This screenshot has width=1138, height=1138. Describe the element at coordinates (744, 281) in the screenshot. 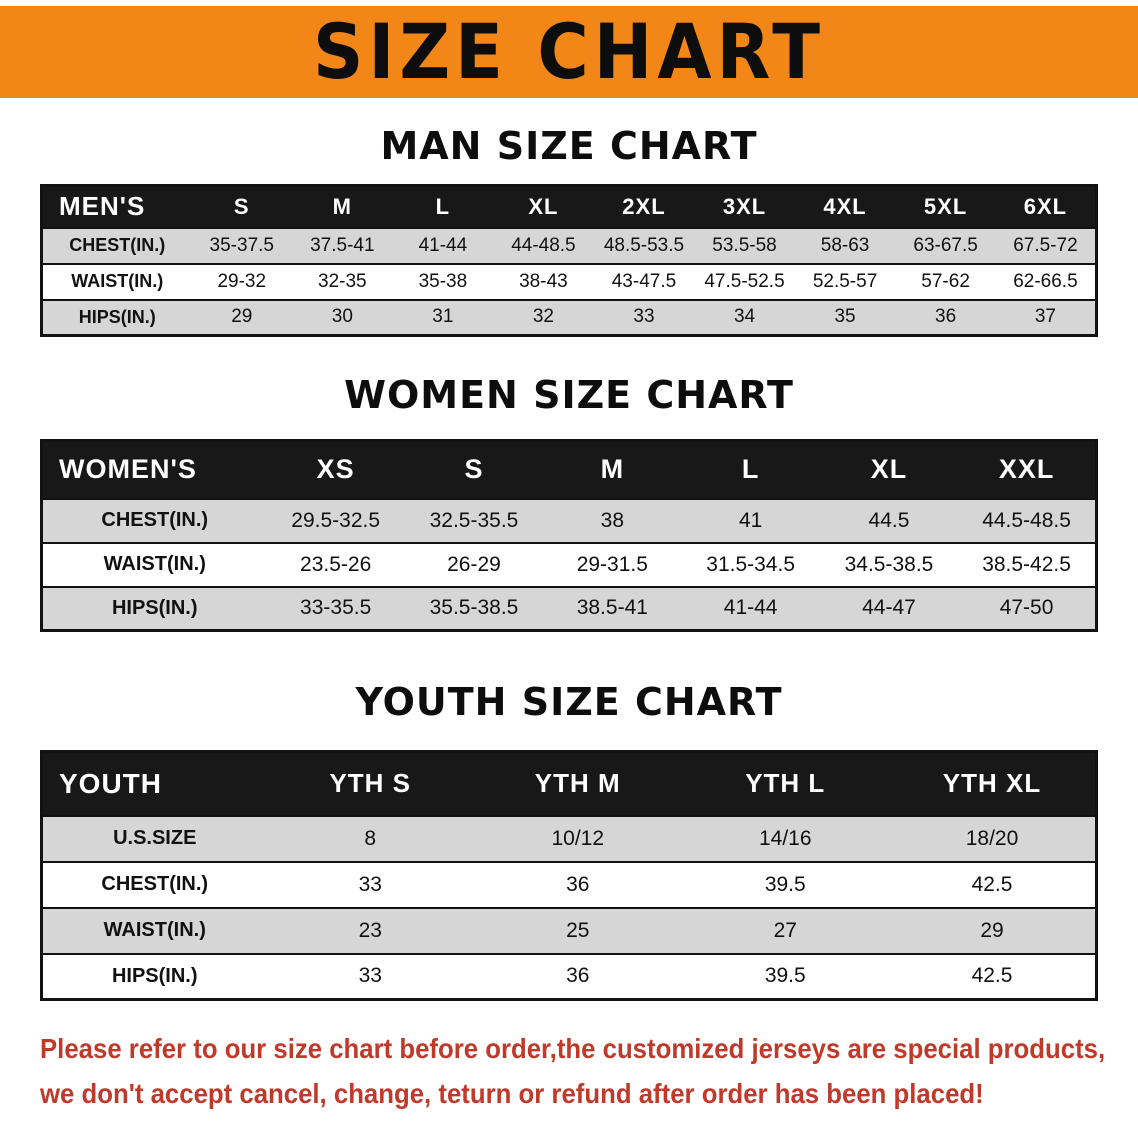

I see `size-value: 47.5-52.5` at that location.